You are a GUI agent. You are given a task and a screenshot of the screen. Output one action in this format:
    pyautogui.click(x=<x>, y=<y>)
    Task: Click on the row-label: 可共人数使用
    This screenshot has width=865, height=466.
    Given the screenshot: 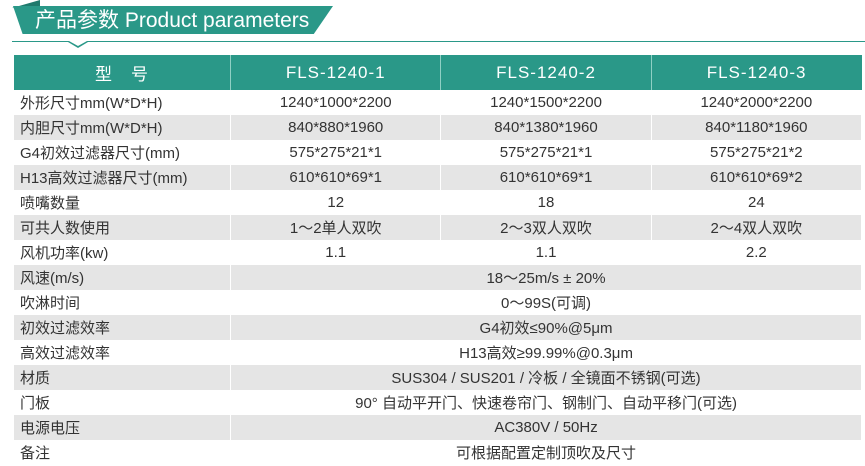 What is the action you would take?
    pyautogui.click(x=123, y=227)
    